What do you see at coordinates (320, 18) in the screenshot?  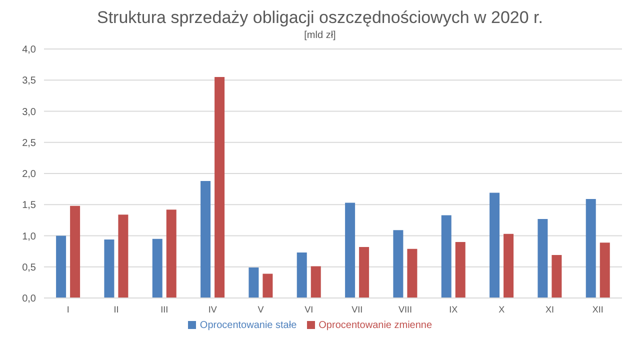 I see `chart-title: Struktura sprzedaży obligacji oszczędnościowych w 2020 r.` at bounding box center [320, 18].